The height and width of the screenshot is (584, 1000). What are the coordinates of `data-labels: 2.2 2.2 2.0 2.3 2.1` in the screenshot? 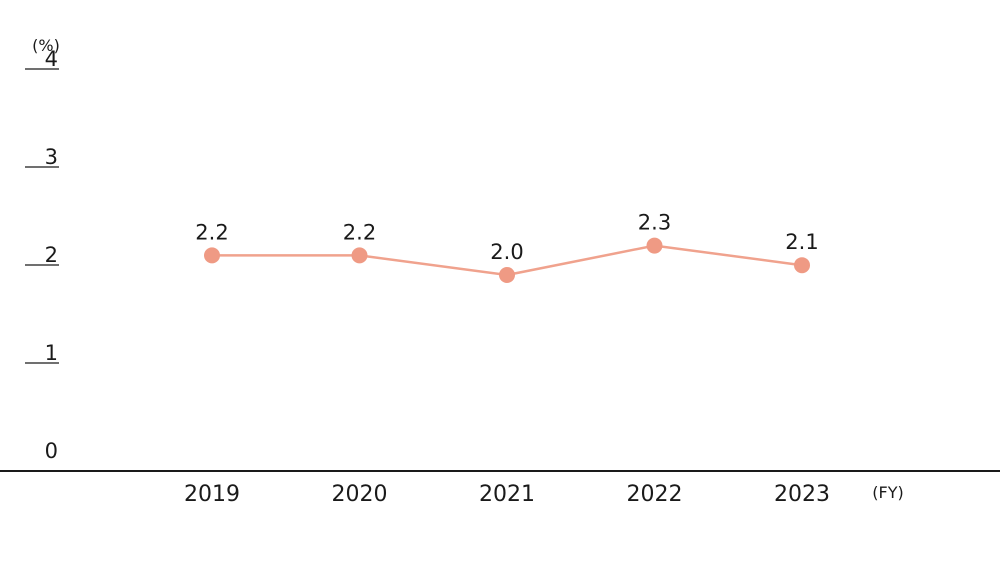 It's located at (506, 237).